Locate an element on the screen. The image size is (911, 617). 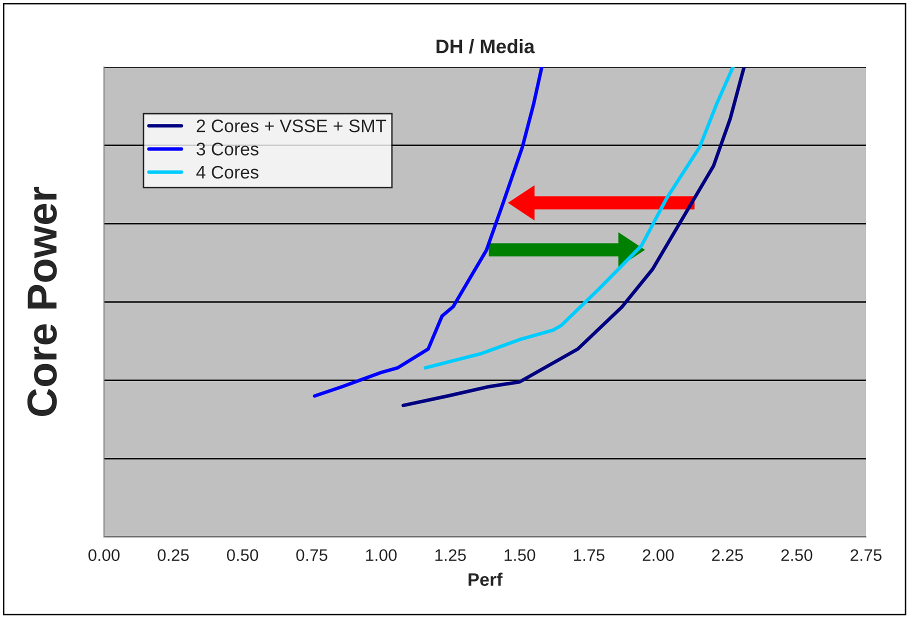
x-tick-label: 2.50 is located at coordinates (796, 555).